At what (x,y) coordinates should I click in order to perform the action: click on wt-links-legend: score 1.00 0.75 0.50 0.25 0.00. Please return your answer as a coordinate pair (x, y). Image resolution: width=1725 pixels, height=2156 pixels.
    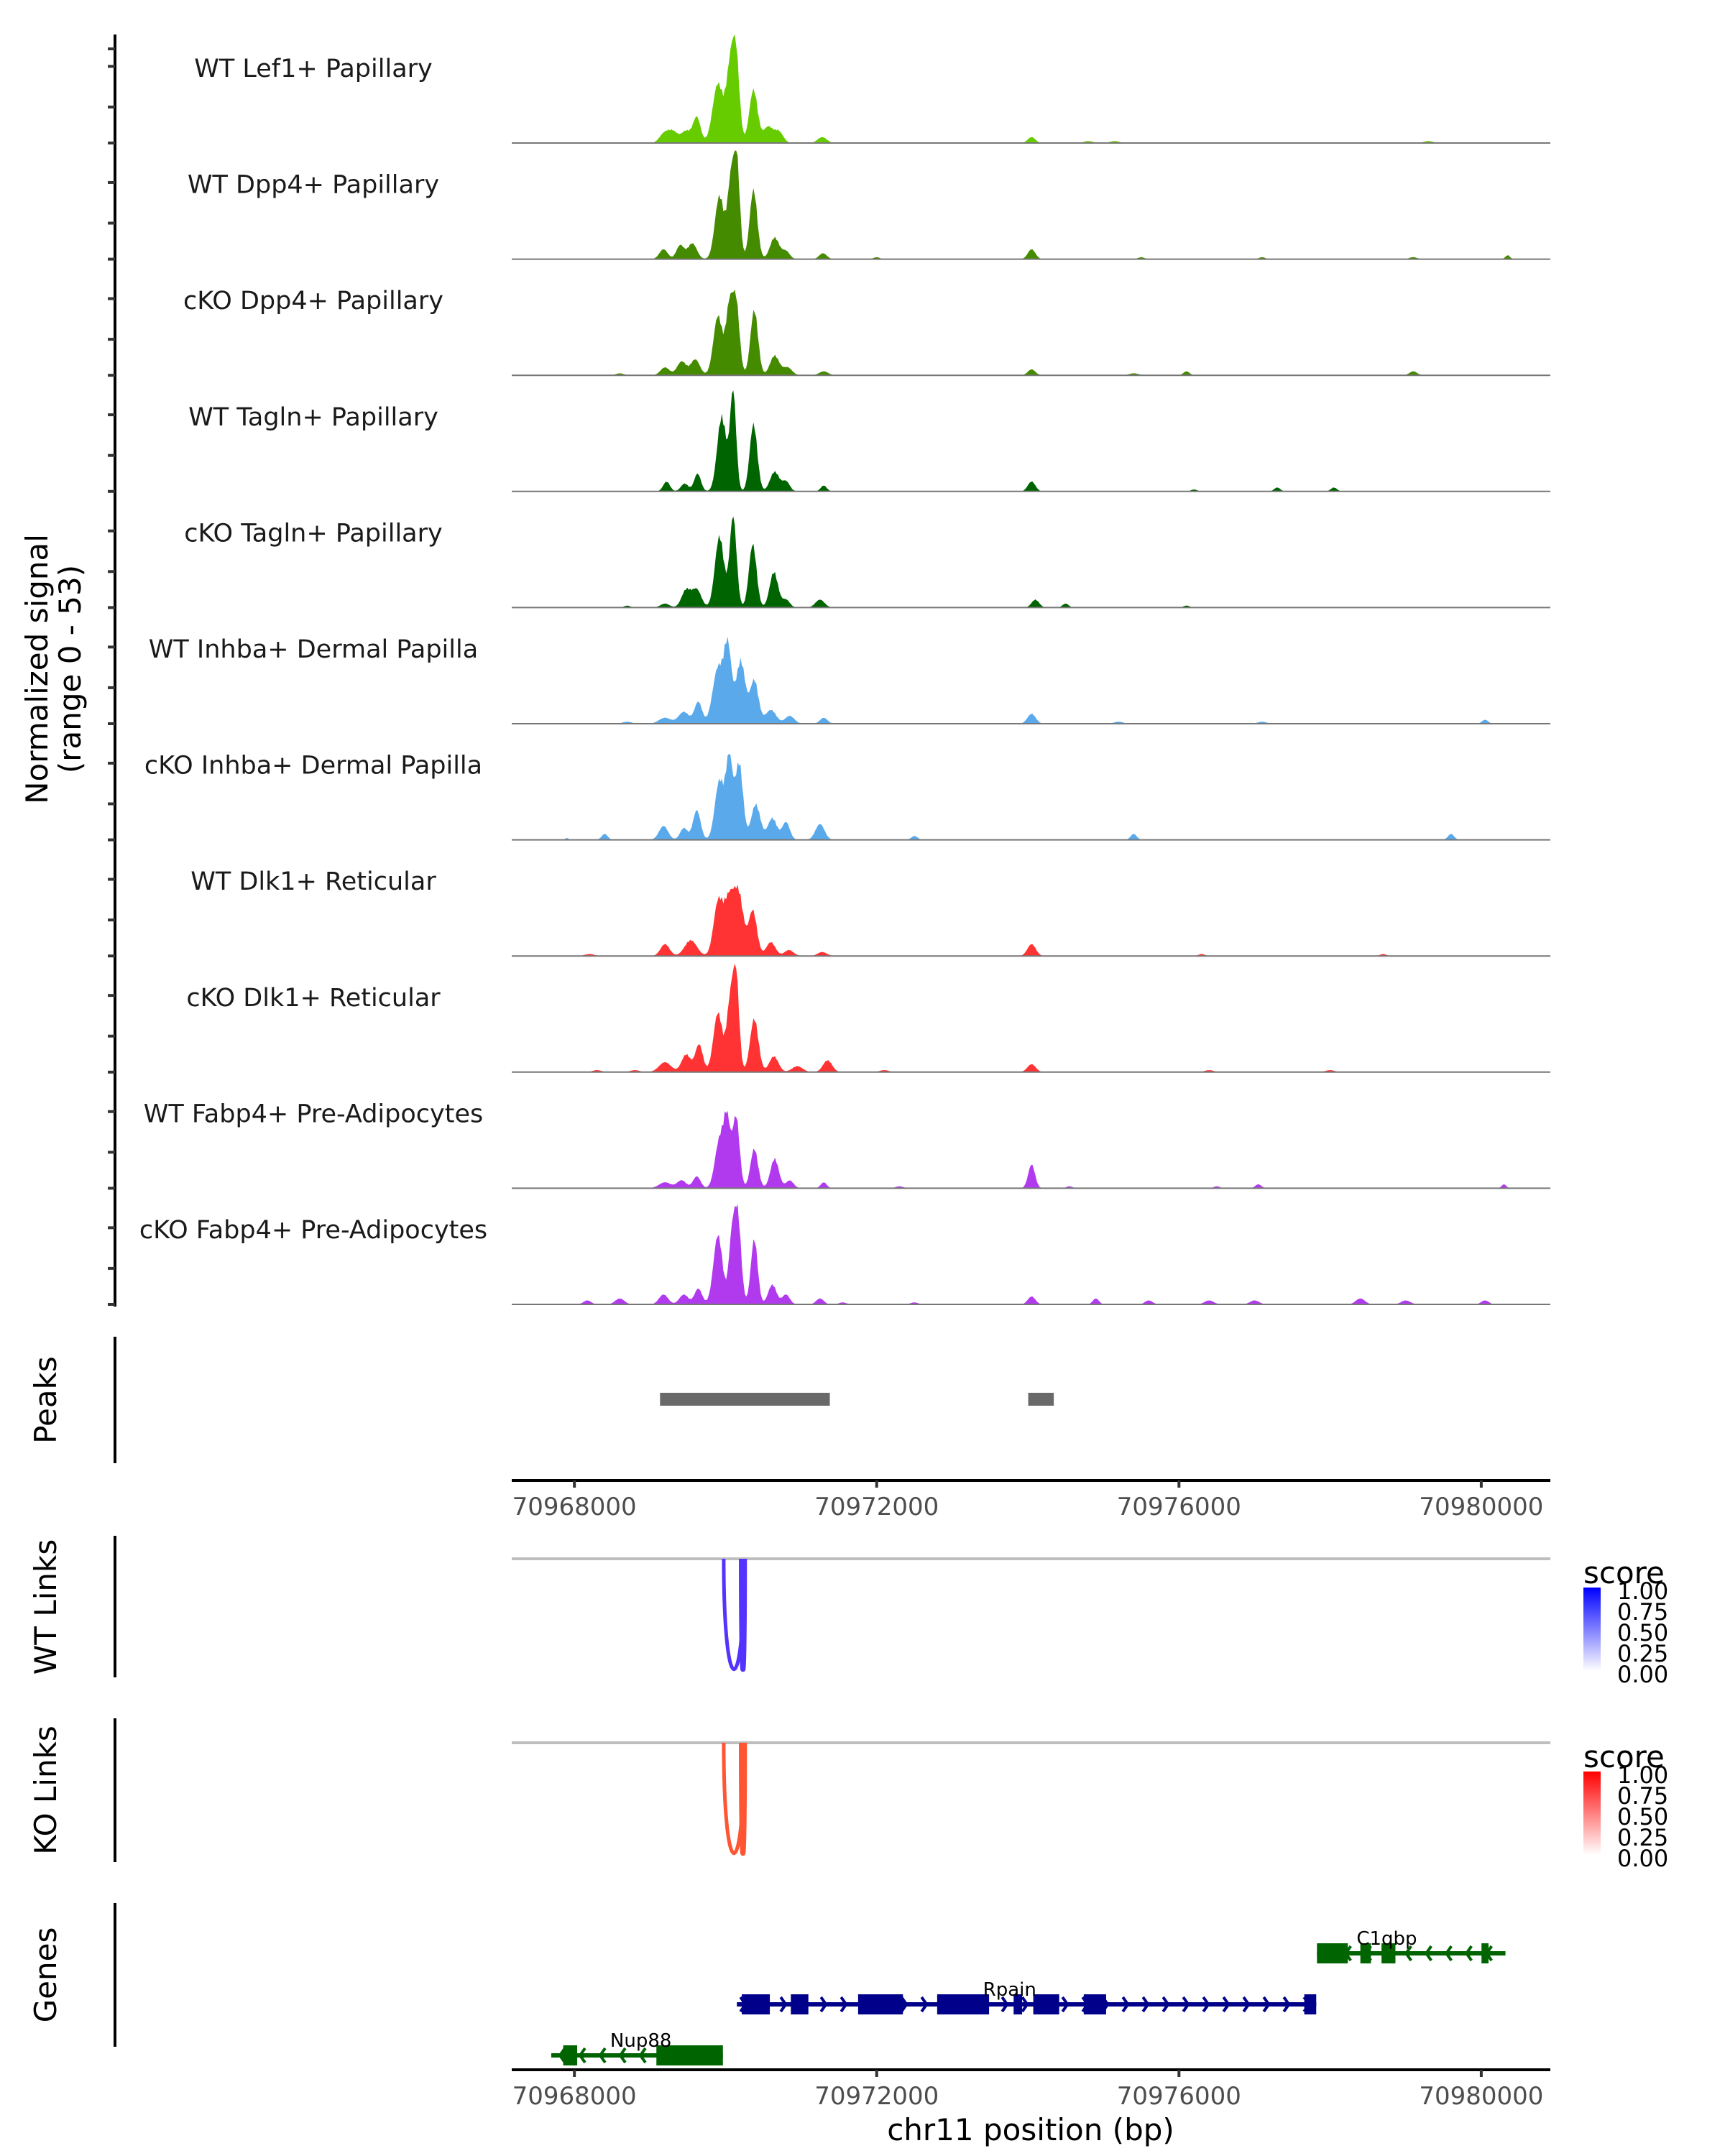
    Looking at the image, I should click on (1625, 1621).